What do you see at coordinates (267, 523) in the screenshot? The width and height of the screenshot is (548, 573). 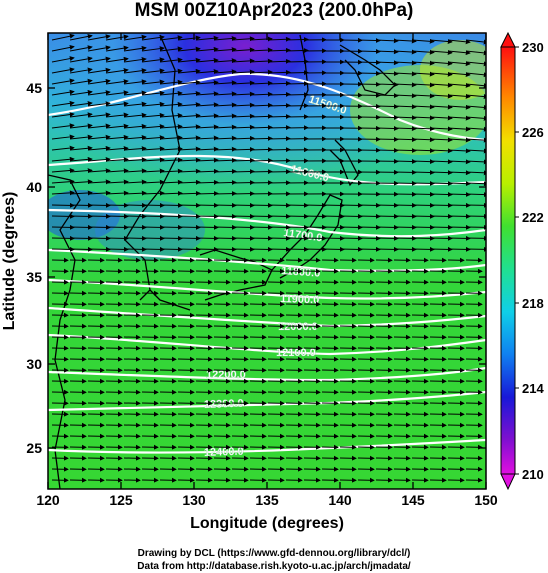 I see `x-axis-label: Longitude (degrees)` at bounding box center [267, 523].